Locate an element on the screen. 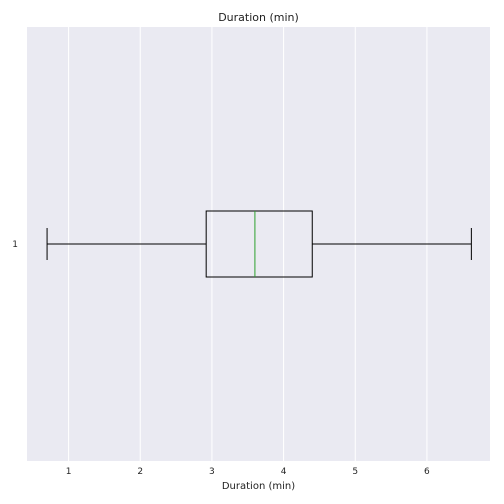 Image resolution: width=504 pixels, height=504 pixels. x-tick-label: 4 is located at coordinates (284, 472).